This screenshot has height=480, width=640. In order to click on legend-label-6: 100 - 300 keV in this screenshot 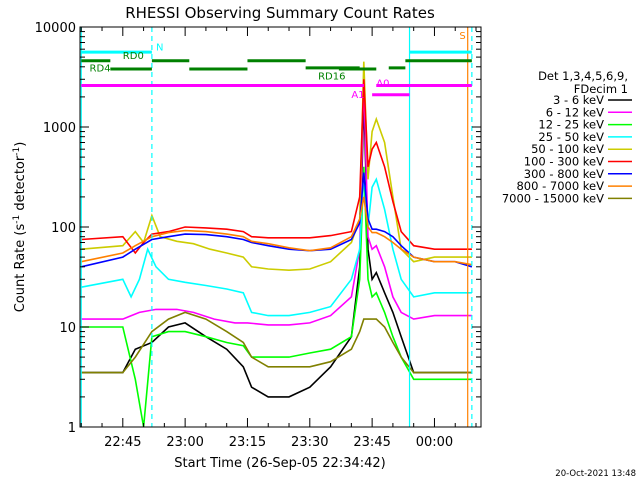, I will do `click(564, 162)`.